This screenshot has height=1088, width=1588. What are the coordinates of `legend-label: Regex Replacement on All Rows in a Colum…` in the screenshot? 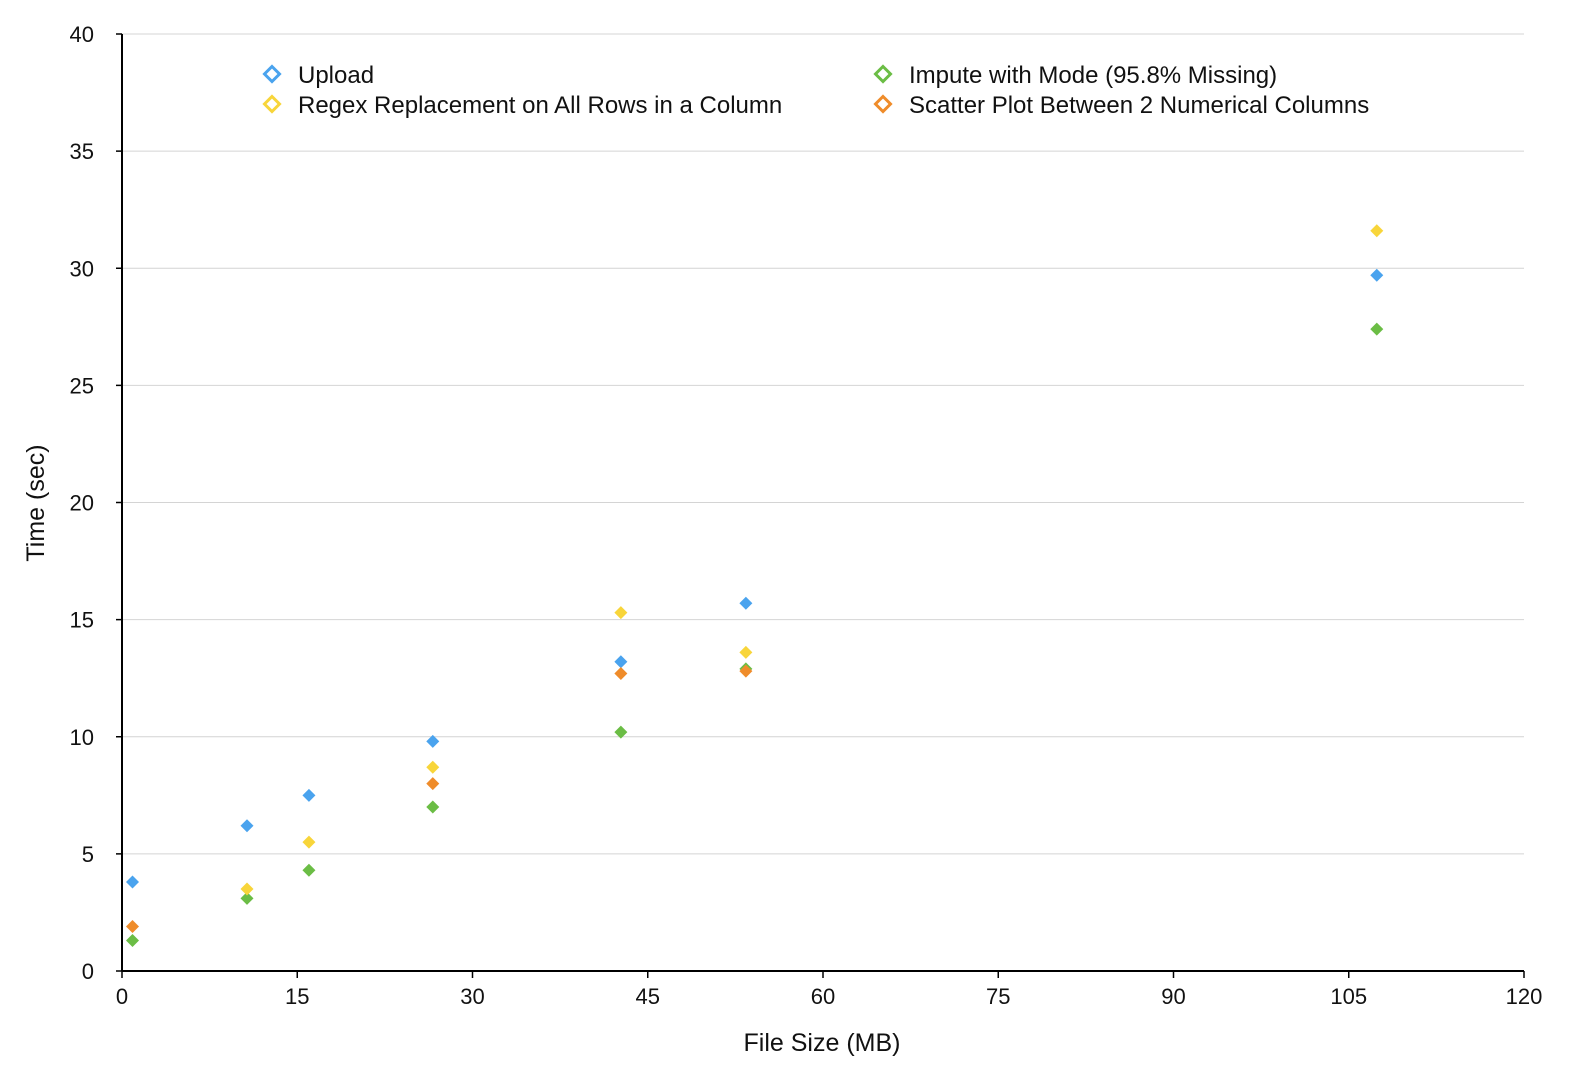 It's located at (540, 105).